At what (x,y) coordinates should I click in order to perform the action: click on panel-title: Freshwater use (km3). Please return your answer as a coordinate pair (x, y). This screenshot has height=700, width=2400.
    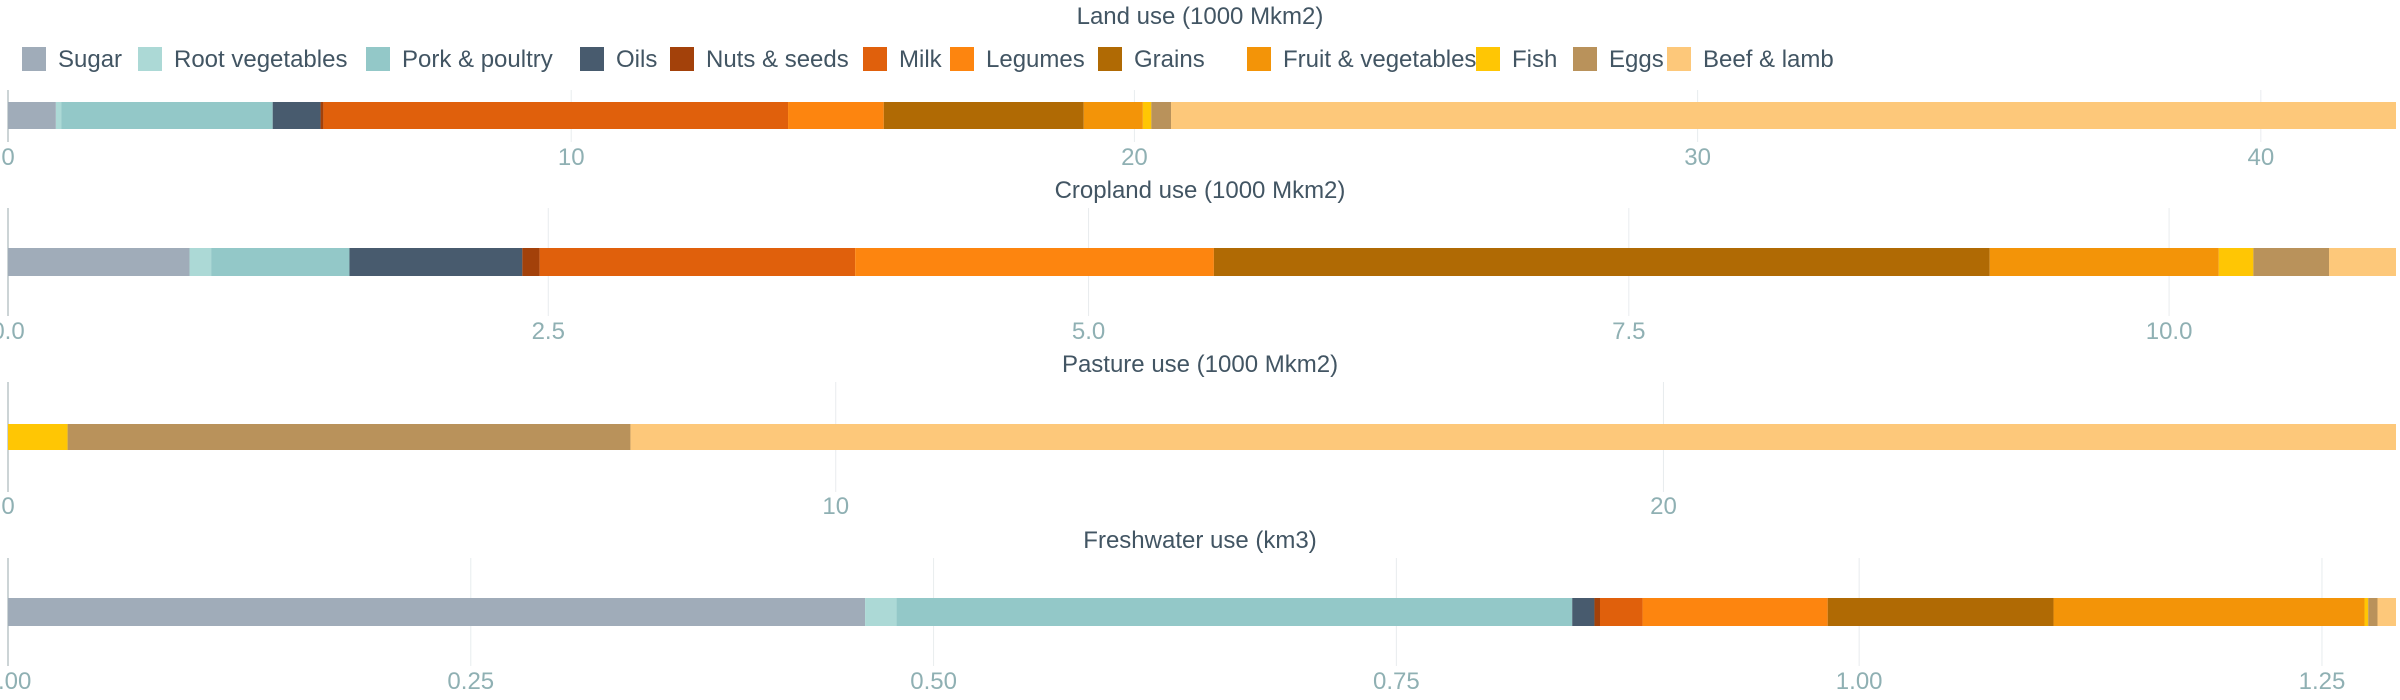
    Looking at the image, I should click on (1199, 540).